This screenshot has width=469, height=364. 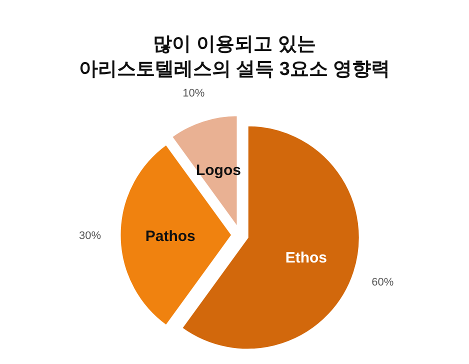 What do you see at coordinates (193, 93) in the screenshot?
I see `data-label: 10%` at bounding box center [193, 93].